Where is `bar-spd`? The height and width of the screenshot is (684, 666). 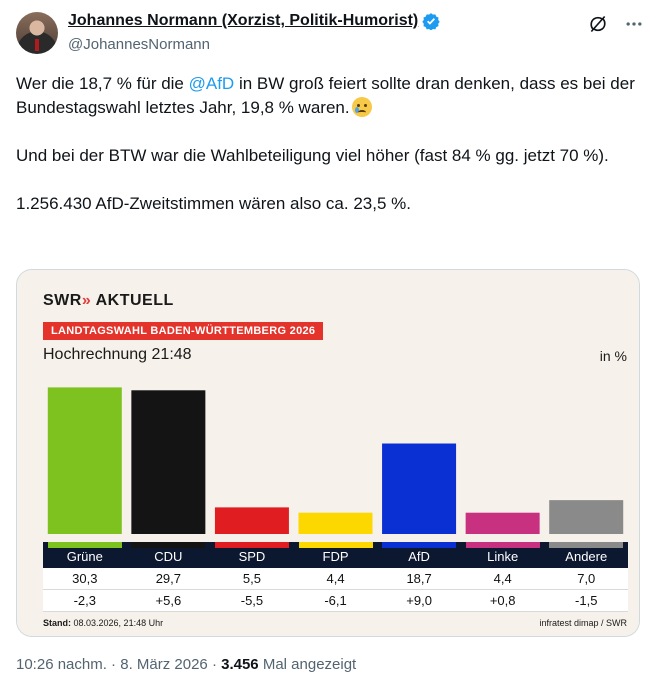 bar-spd is located at coordinates (251, 520).